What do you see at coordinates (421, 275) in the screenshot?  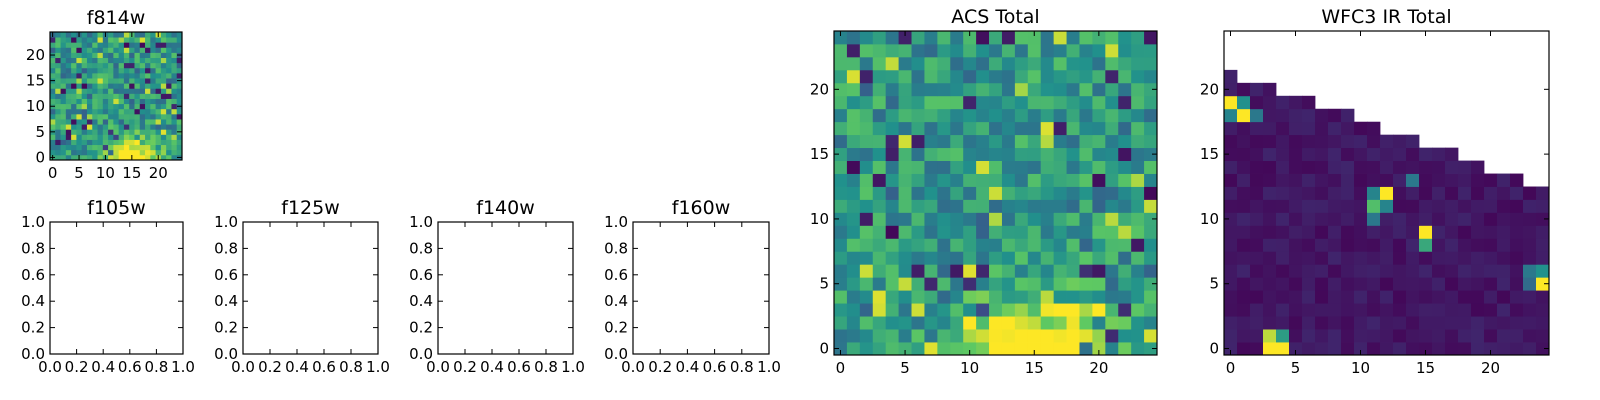 I see `y-tick-label: 0.6` at bounding box center [421, 275].